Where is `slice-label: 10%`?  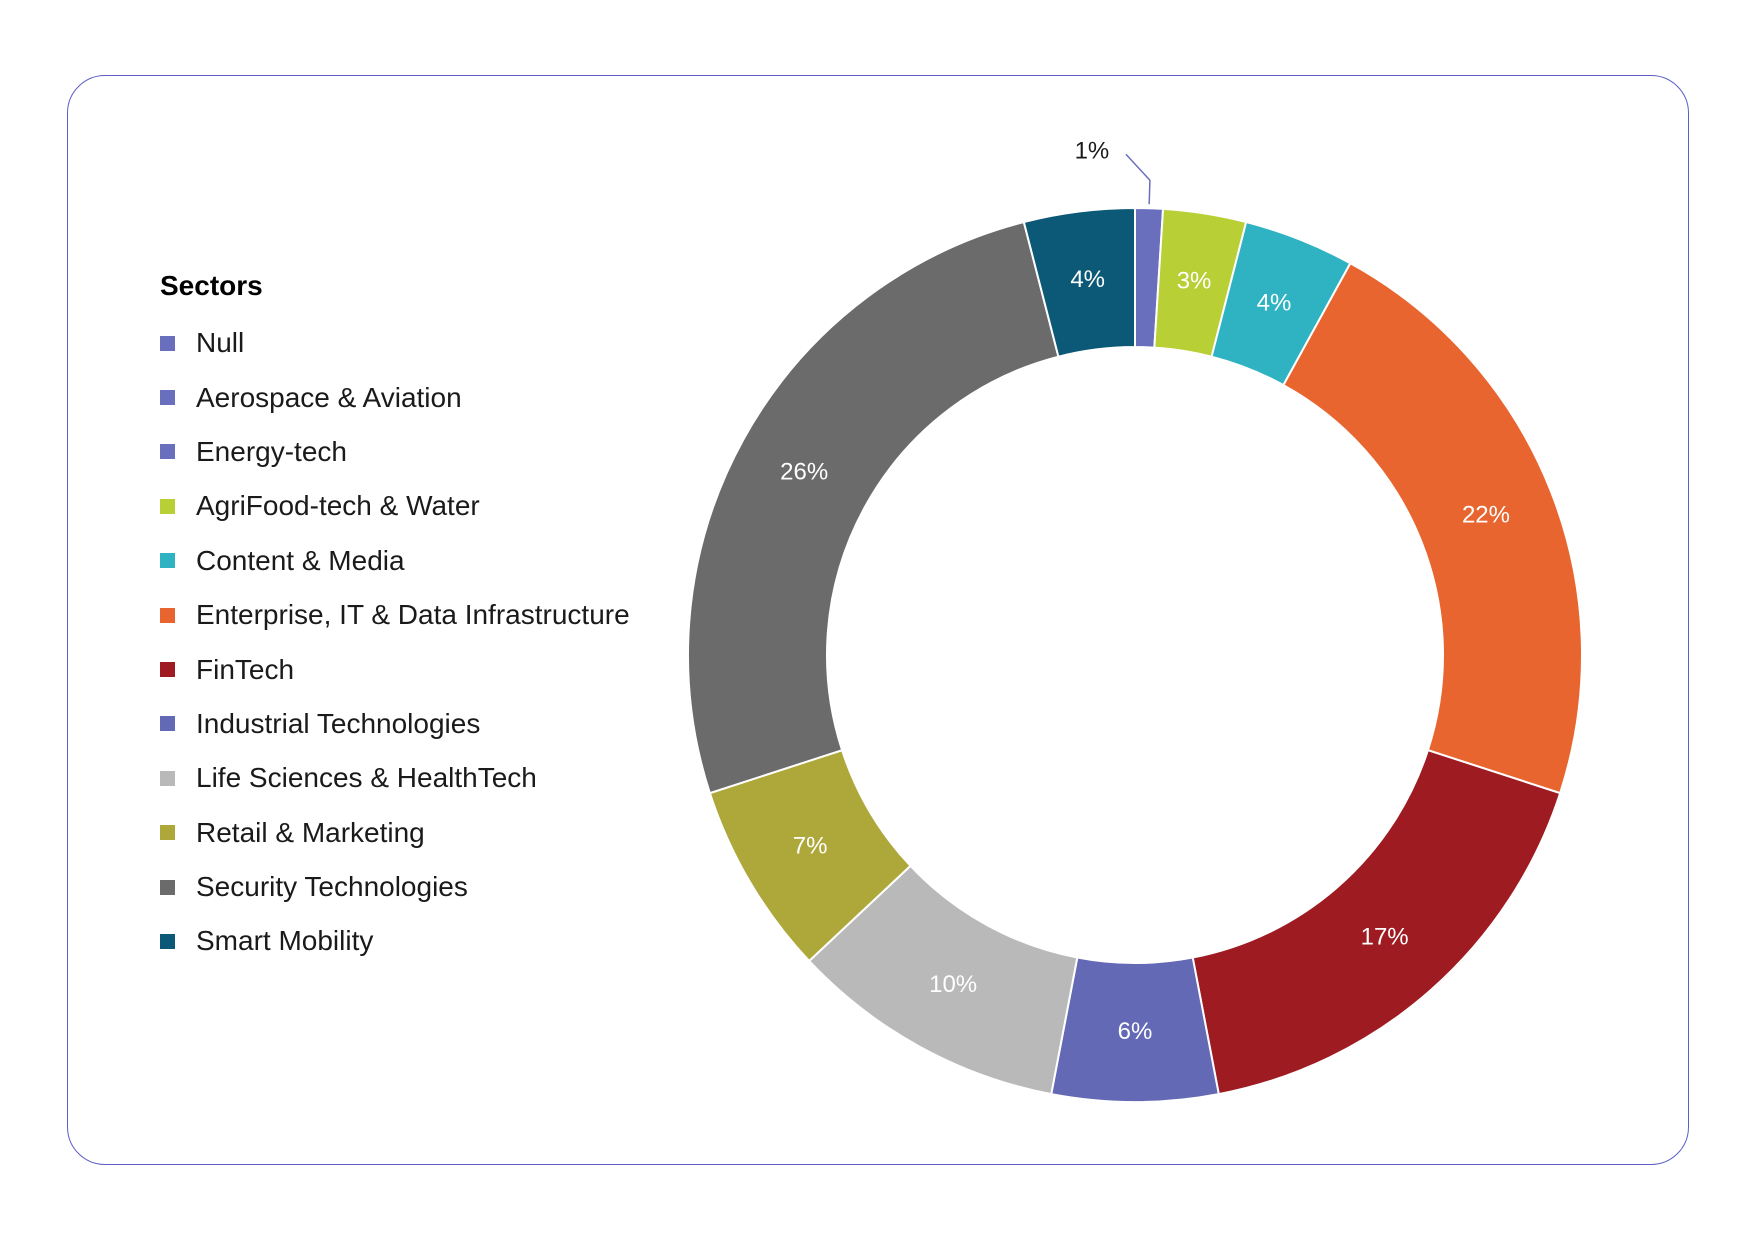
slice-label: 10% is located at coordinates (953, 984).